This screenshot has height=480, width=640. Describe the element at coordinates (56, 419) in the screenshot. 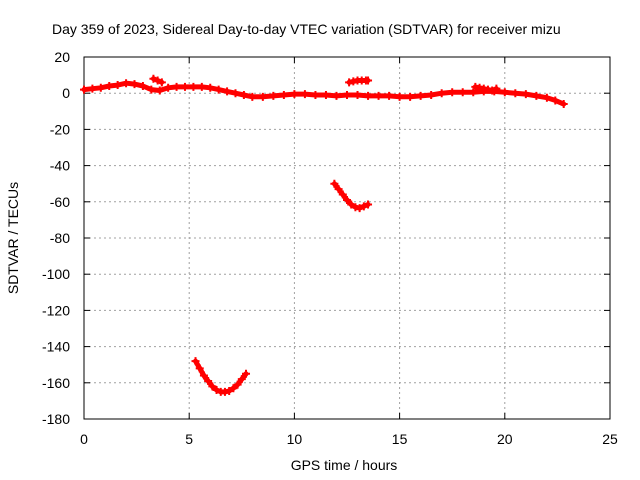

I see `y-tick-label: -180` at that location.